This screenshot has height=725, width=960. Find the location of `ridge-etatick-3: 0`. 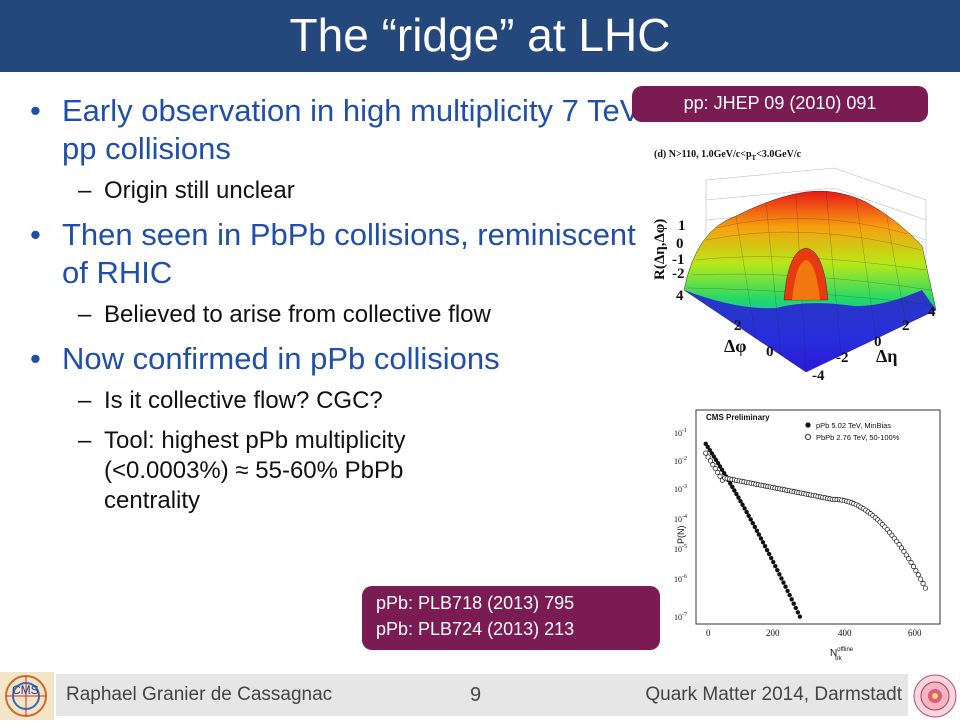

ridge-etatick-3: 0 is located at coordinates (878, 342).